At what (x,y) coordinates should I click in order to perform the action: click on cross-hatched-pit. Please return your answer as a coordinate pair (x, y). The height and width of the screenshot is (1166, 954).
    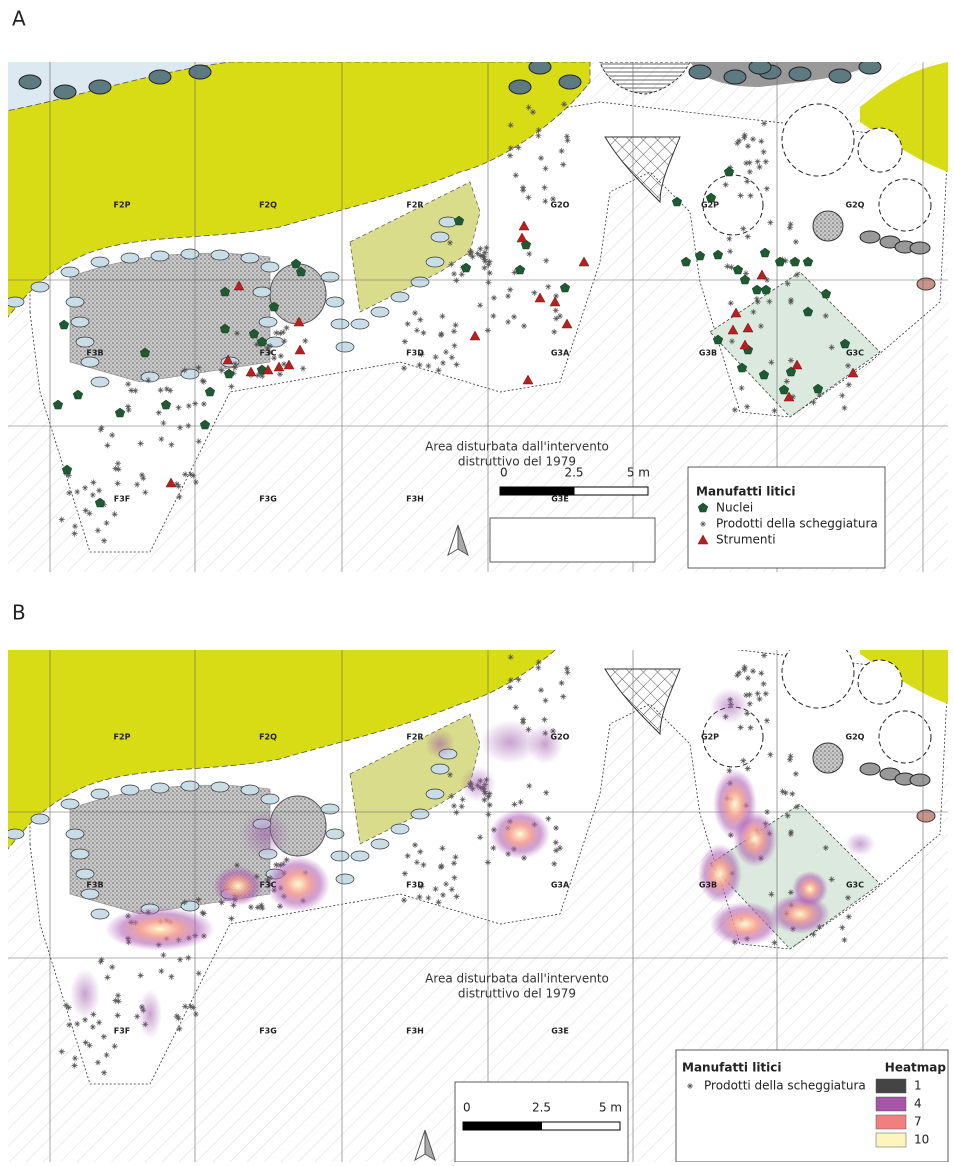
    Looking at the image, I should click on (642, 170).